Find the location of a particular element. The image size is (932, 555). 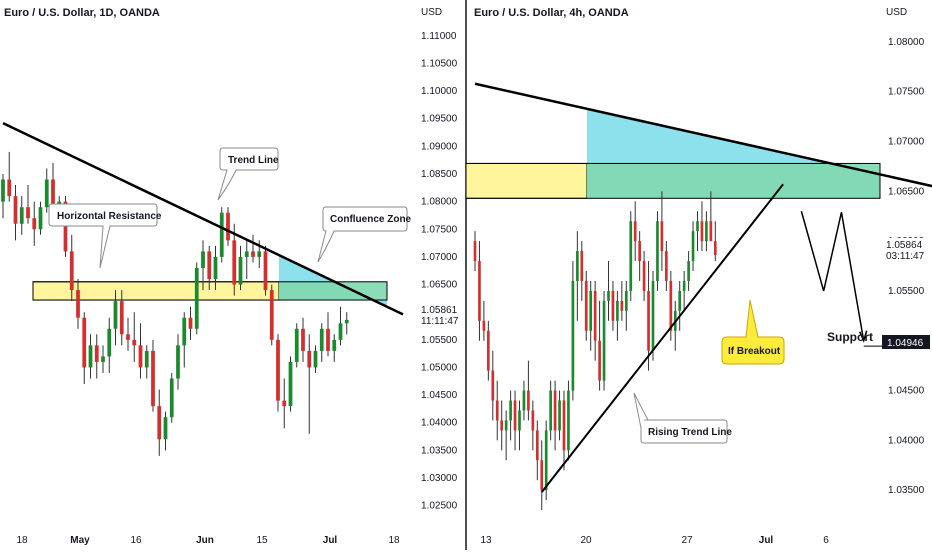

callout-trend-line: Trend Line is located at coordinates (248, 174).